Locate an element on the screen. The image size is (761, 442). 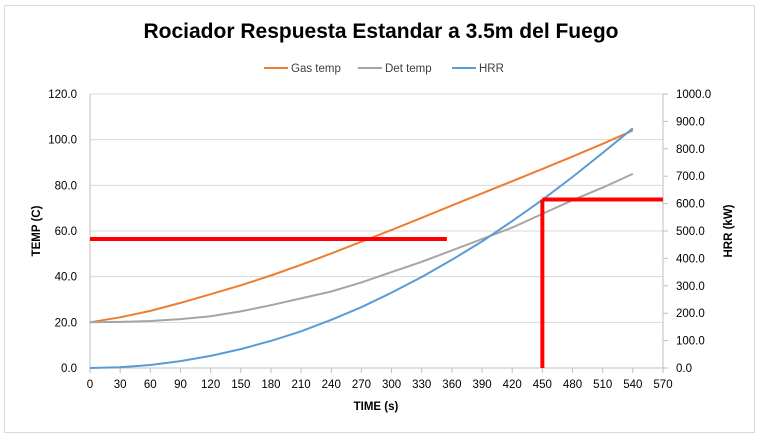
x-tick-label: 150 is located at coordinates (240, 385).